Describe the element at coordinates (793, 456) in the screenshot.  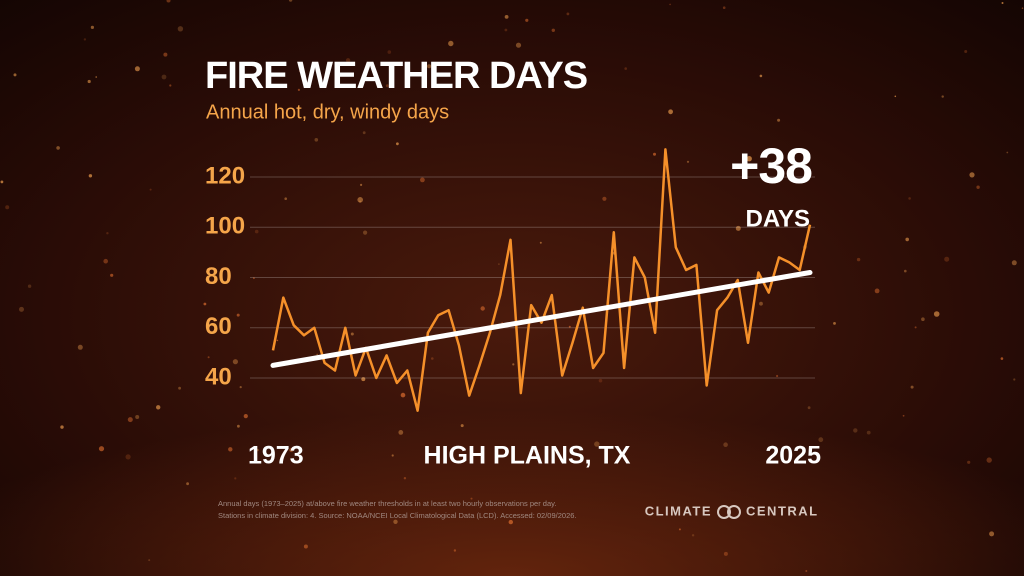
I see `x-tick-label: 2025` at that location.